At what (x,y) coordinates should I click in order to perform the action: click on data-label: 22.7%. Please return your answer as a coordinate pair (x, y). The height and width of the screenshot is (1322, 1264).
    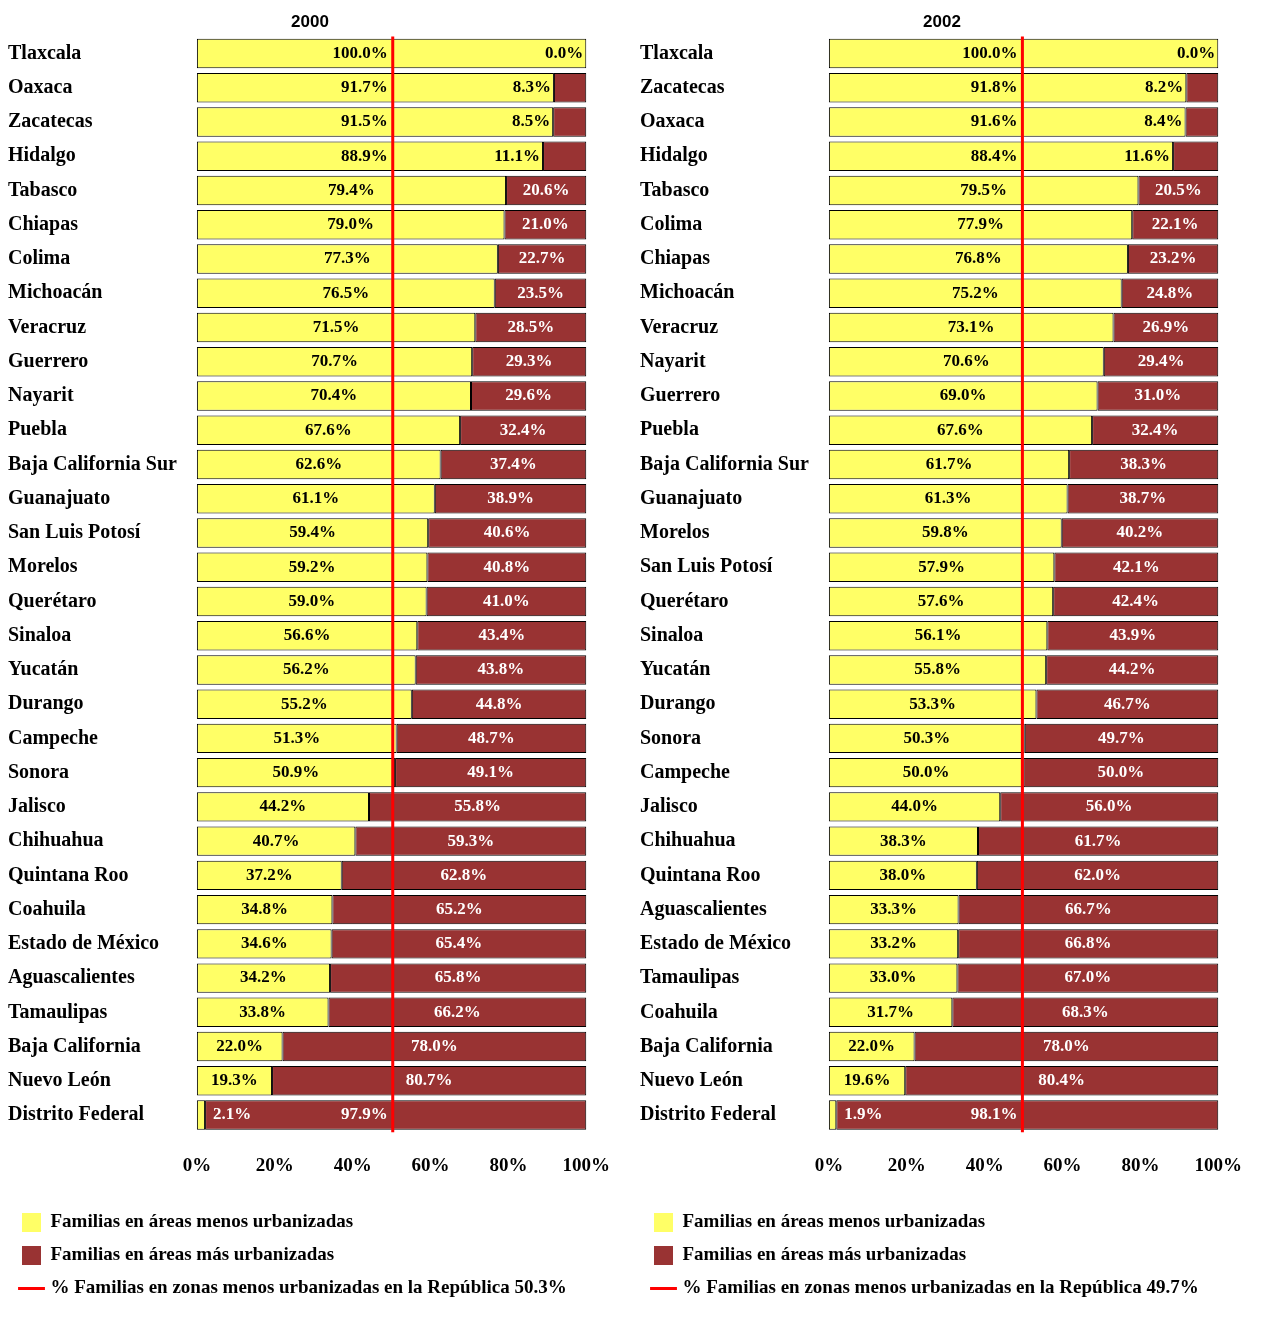
    Looking at the image, I should click on (542, 258).